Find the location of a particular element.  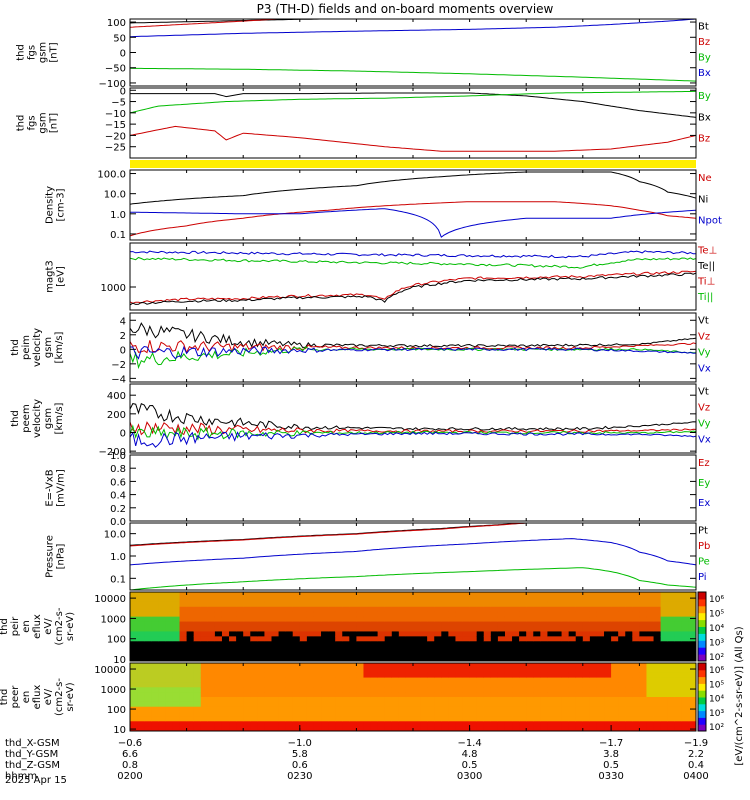

y-axis-label: Pressure [nPa] is located at coordinates (56, 556).